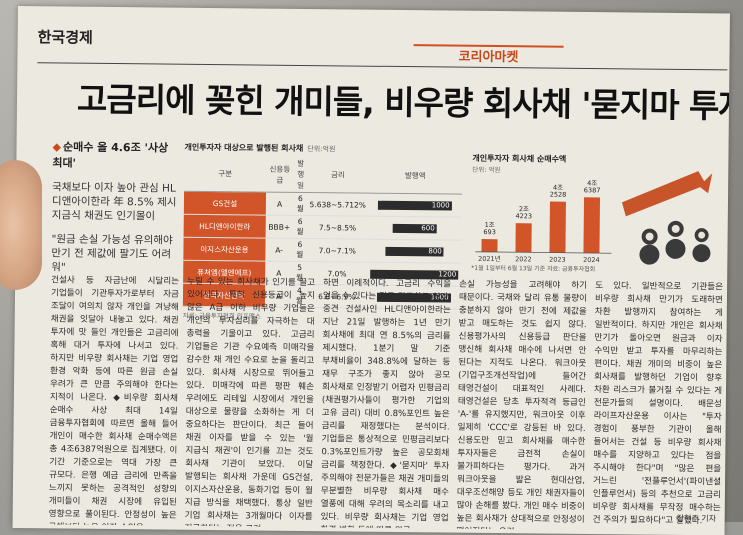 The height and width of the screenshot is (535, 743). I want to click on table-header: 발행액, so click(415, 176).